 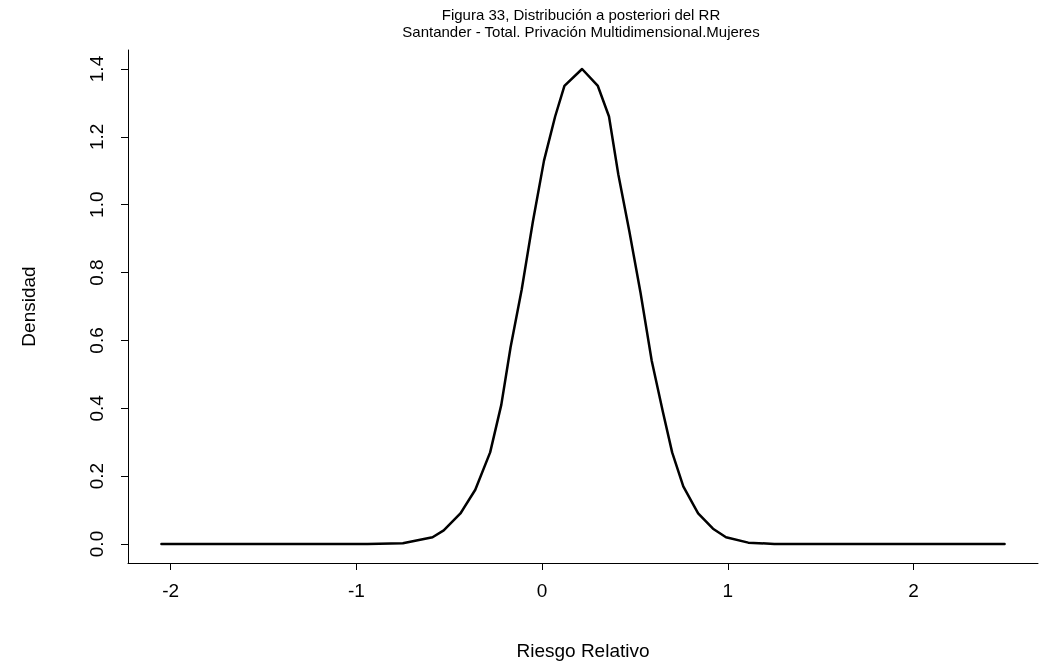 What do you see at coordinates (728, 590) in the screenshot?
I see `x-tick-label: 1` at bounding box center [728, 590].